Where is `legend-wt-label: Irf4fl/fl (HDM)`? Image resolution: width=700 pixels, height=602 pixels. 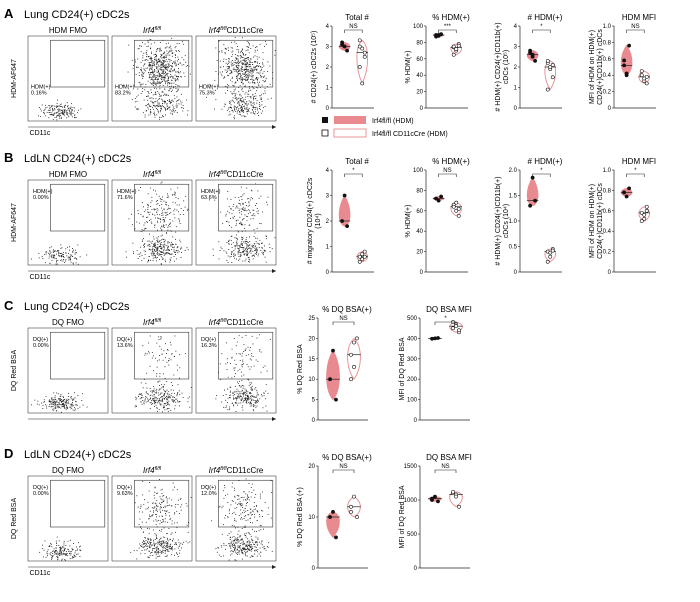
legend-wt-label: Irf4fl/fl (HDM) is located at coordinates (393, 121).